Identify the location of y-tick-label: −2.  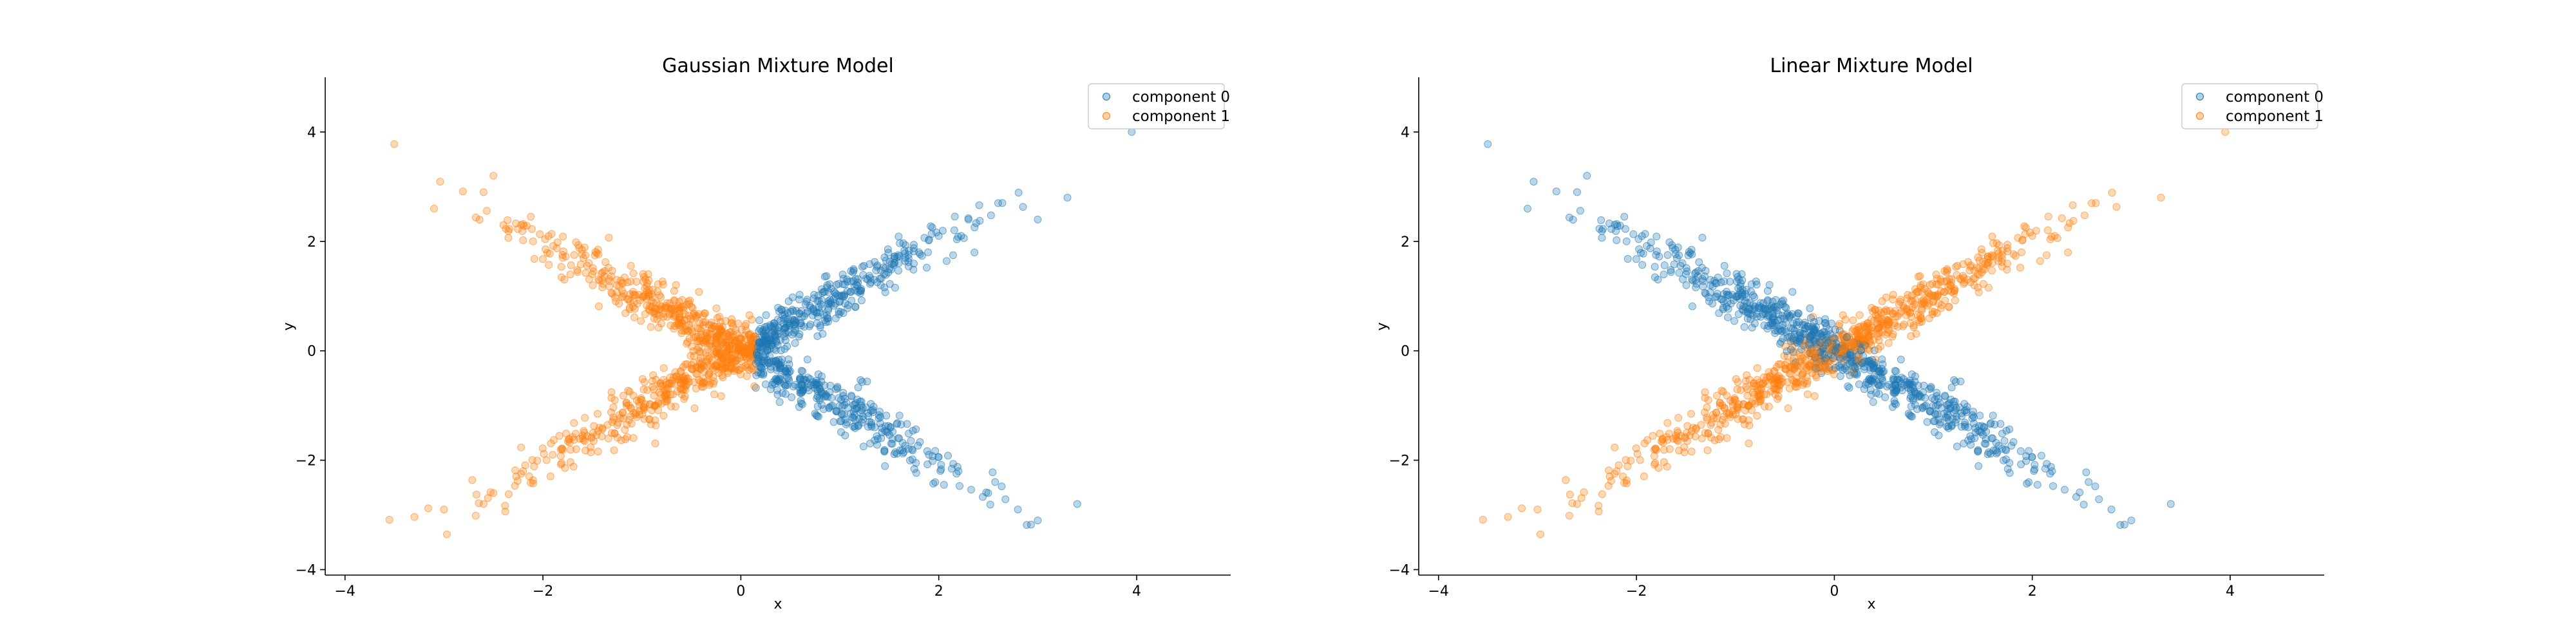
(1399, 461).